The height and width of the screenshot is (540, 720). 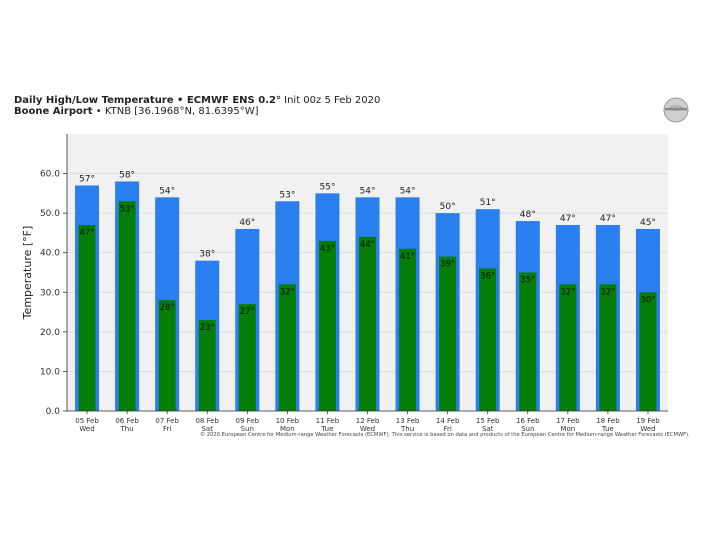 What do you see at coordinates (207, 255) in the screenshot?
I see `high-value-label: 38°` at bounding box center [207, 255].